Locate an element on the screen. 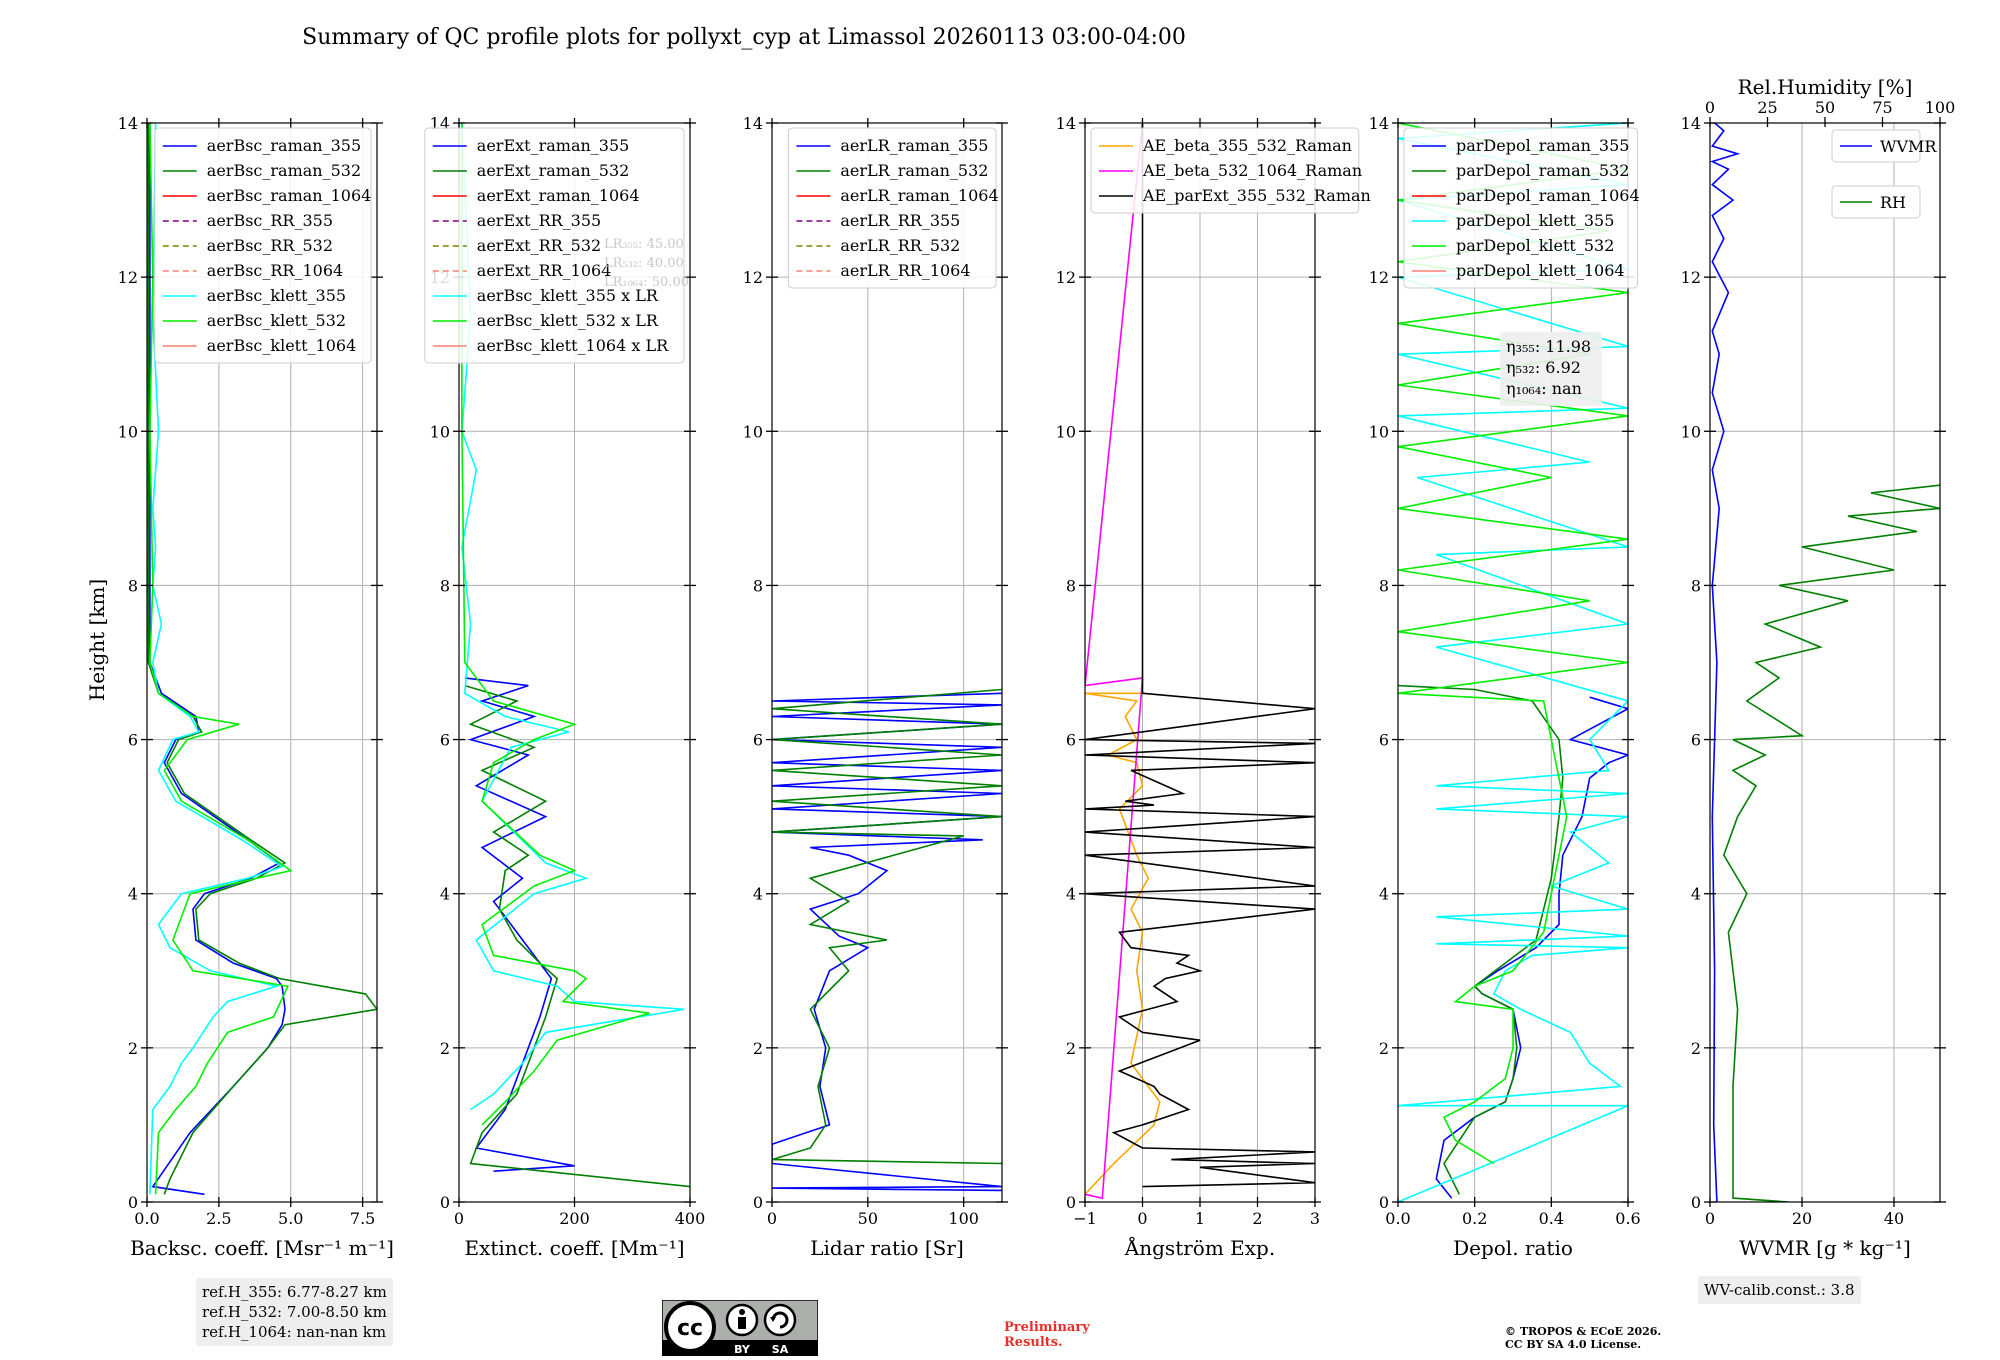  x-tick-label: 400 is located at coordinates (690, 1218).